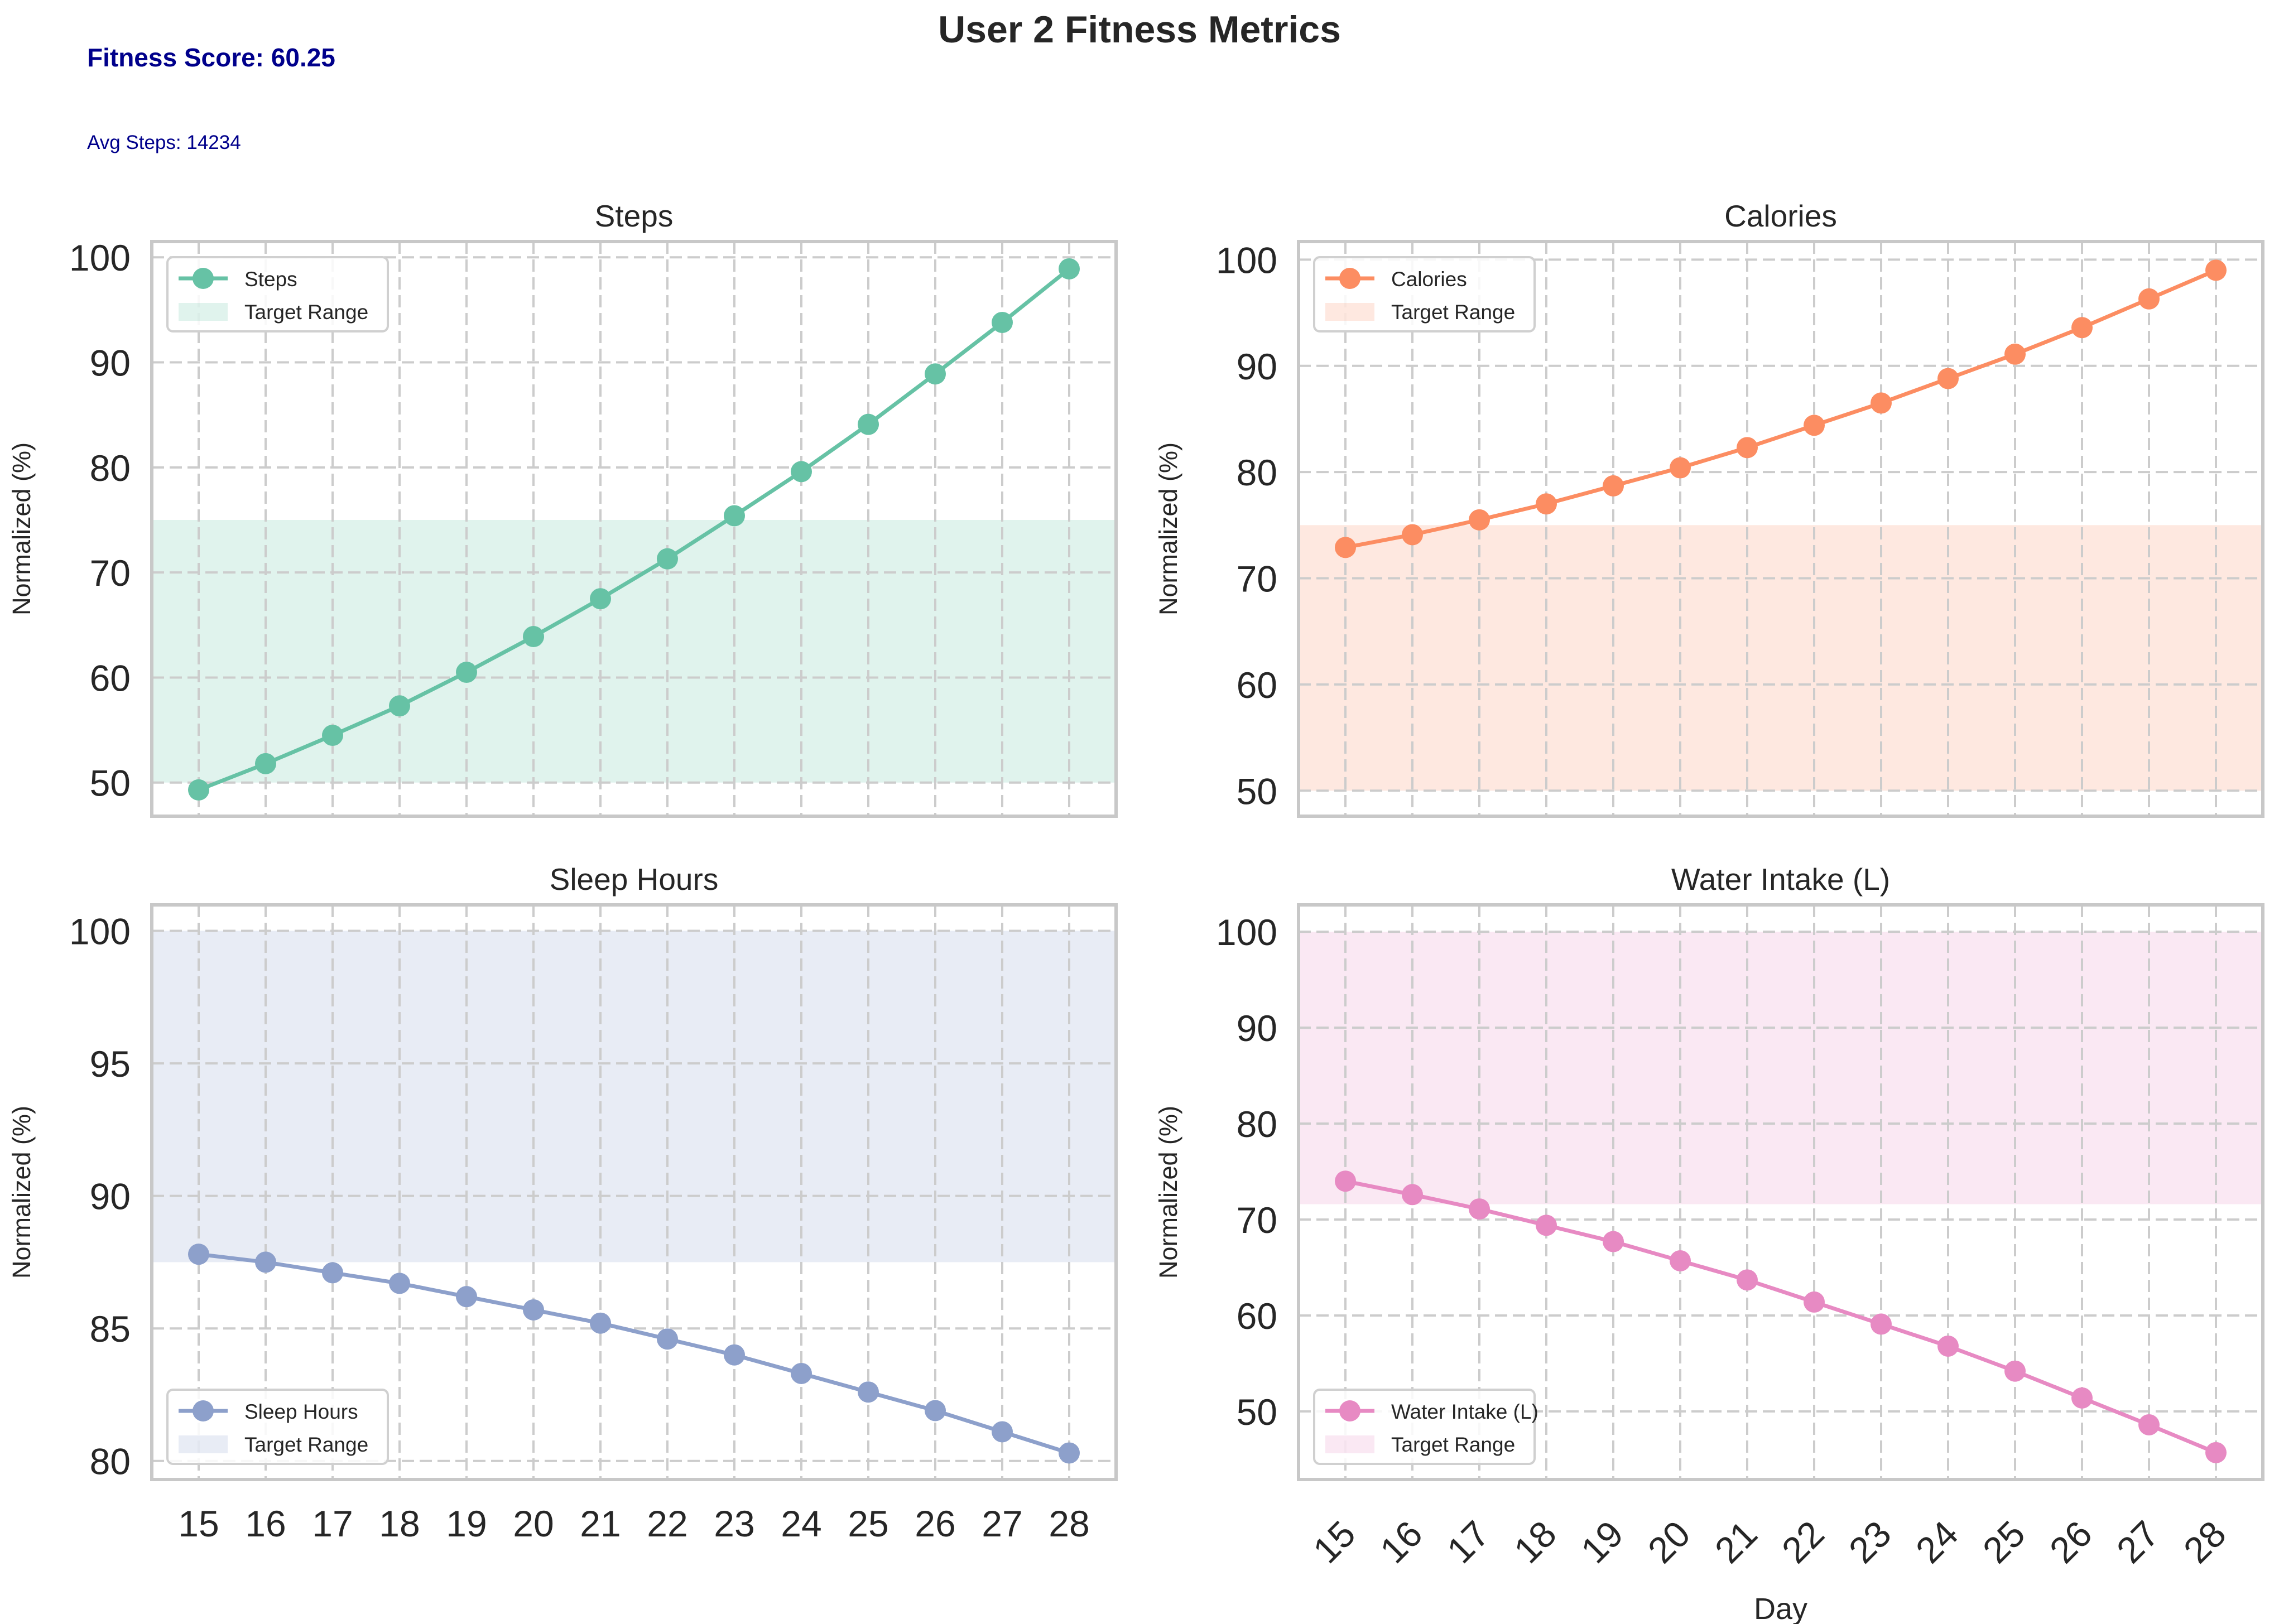  What do you see at coordinates (1424, 294) in the screenshot?
I see `chart-2-legend-box` at bounding box center [1424, 294].